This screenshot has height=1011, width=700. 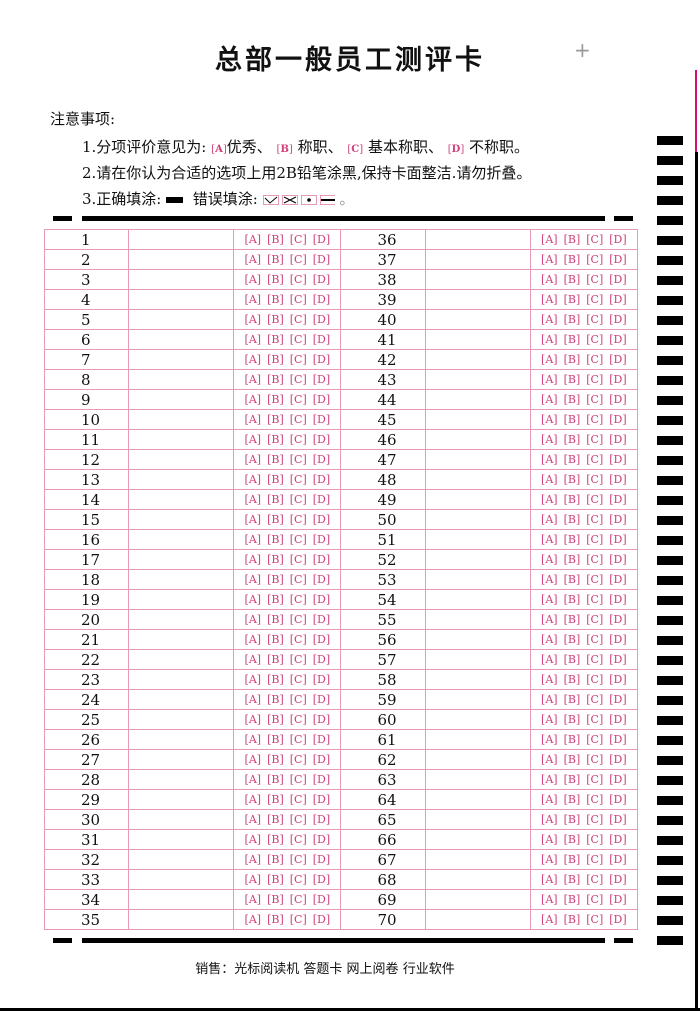 What do you see at coordinates (572, 679) in the screenshot?
I see `bubble-58-b: [B]` at bounding box center [572, 679].